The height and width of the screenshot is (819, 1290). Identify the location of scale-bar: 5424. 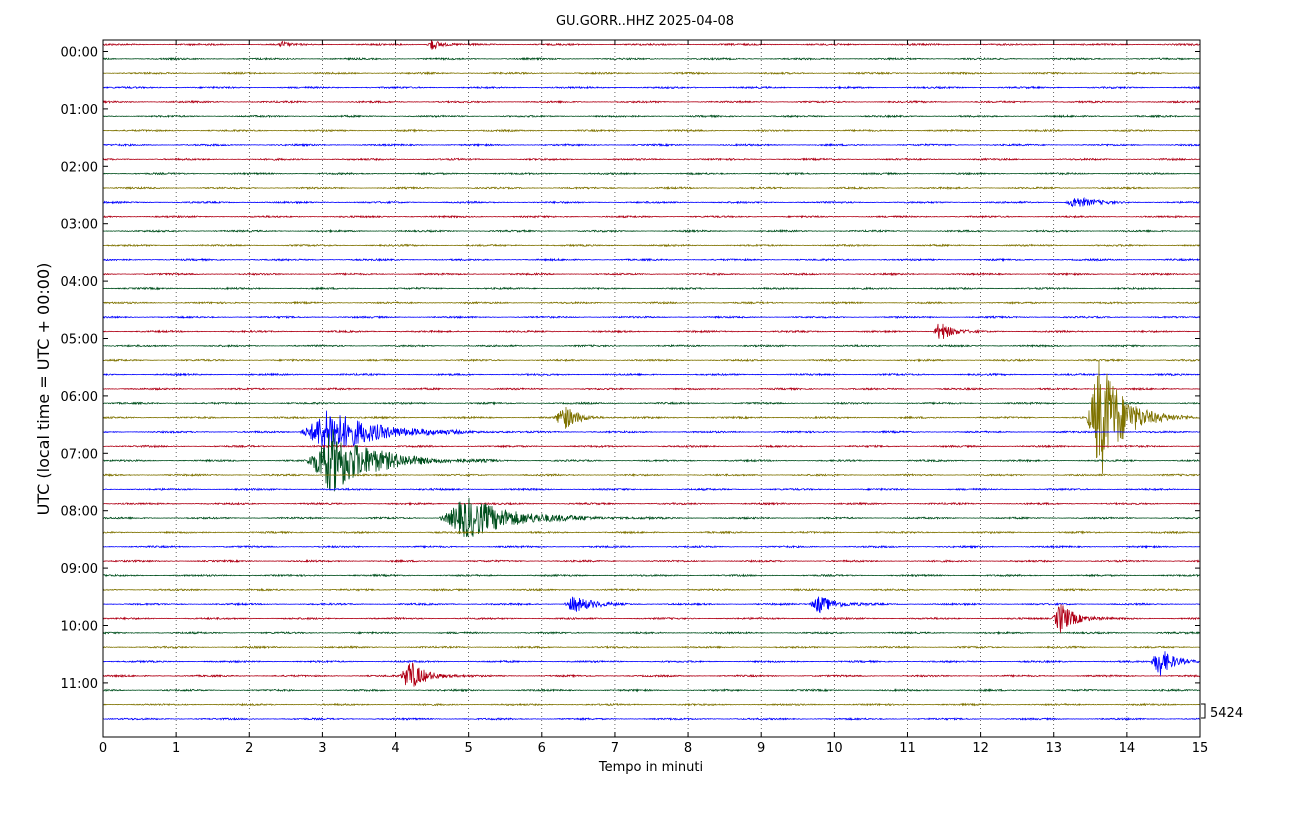
(1222, 712).